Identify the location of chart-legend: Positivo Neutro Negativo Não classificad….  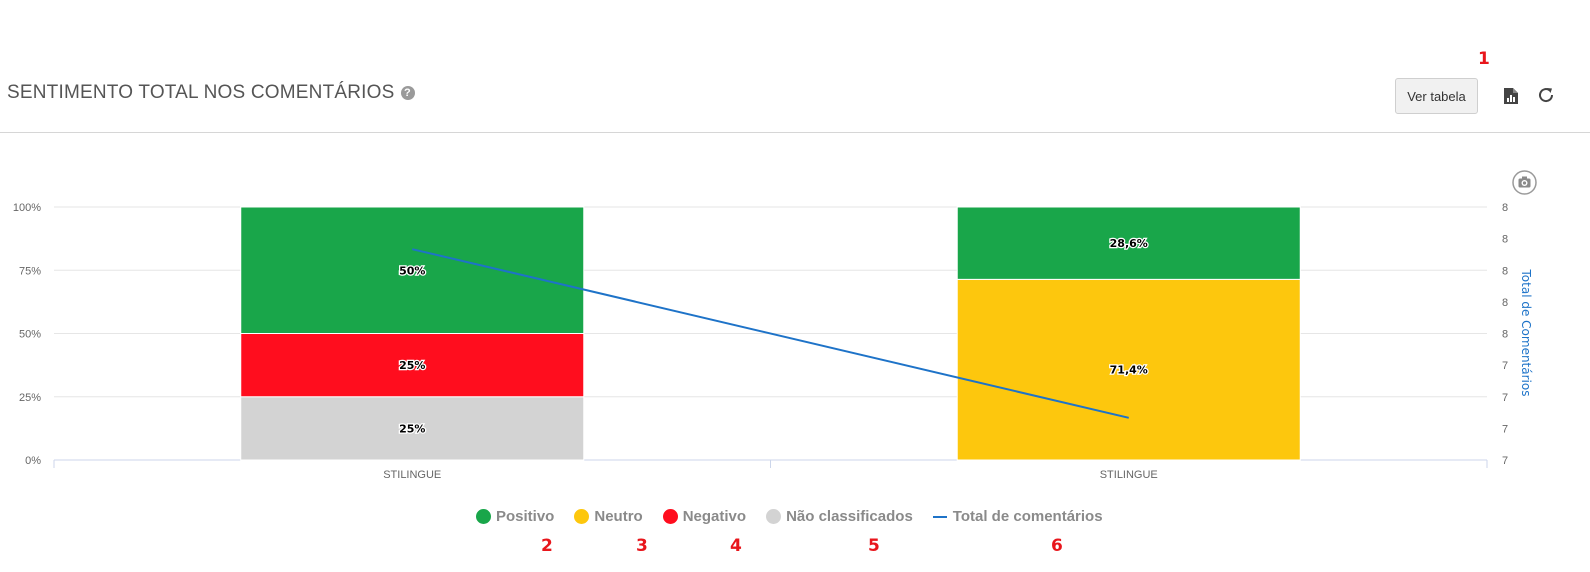
(789, 516).